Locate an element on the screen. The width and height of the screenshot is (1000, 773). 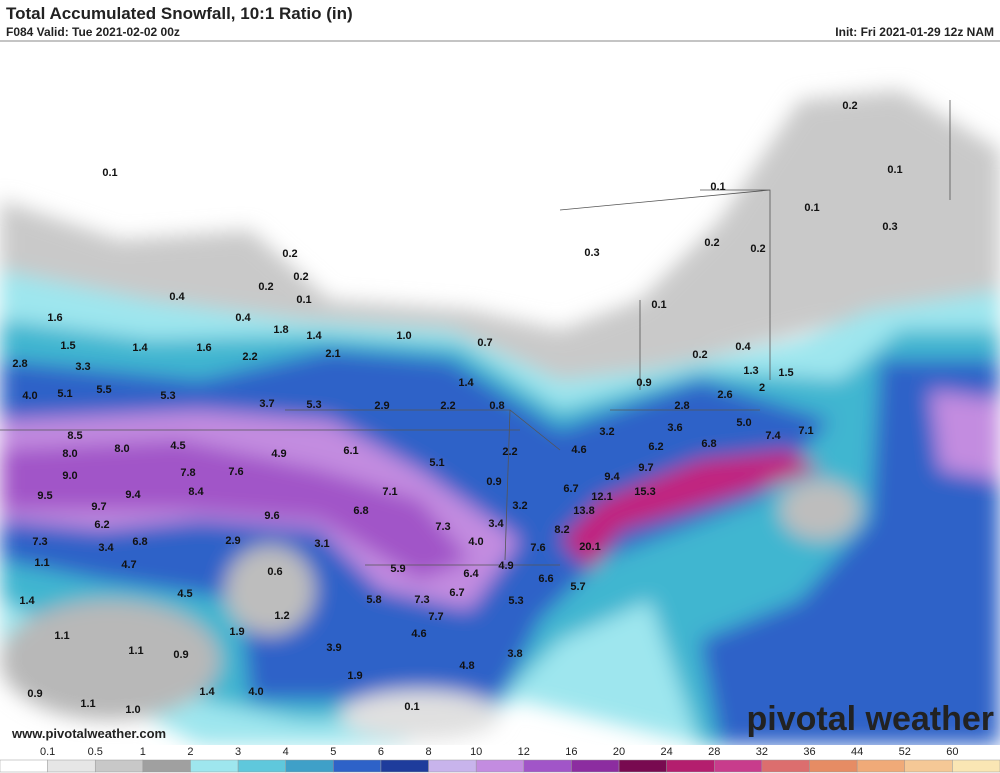
website: www.pivotalweather.com is located at coordinates (88, 733).